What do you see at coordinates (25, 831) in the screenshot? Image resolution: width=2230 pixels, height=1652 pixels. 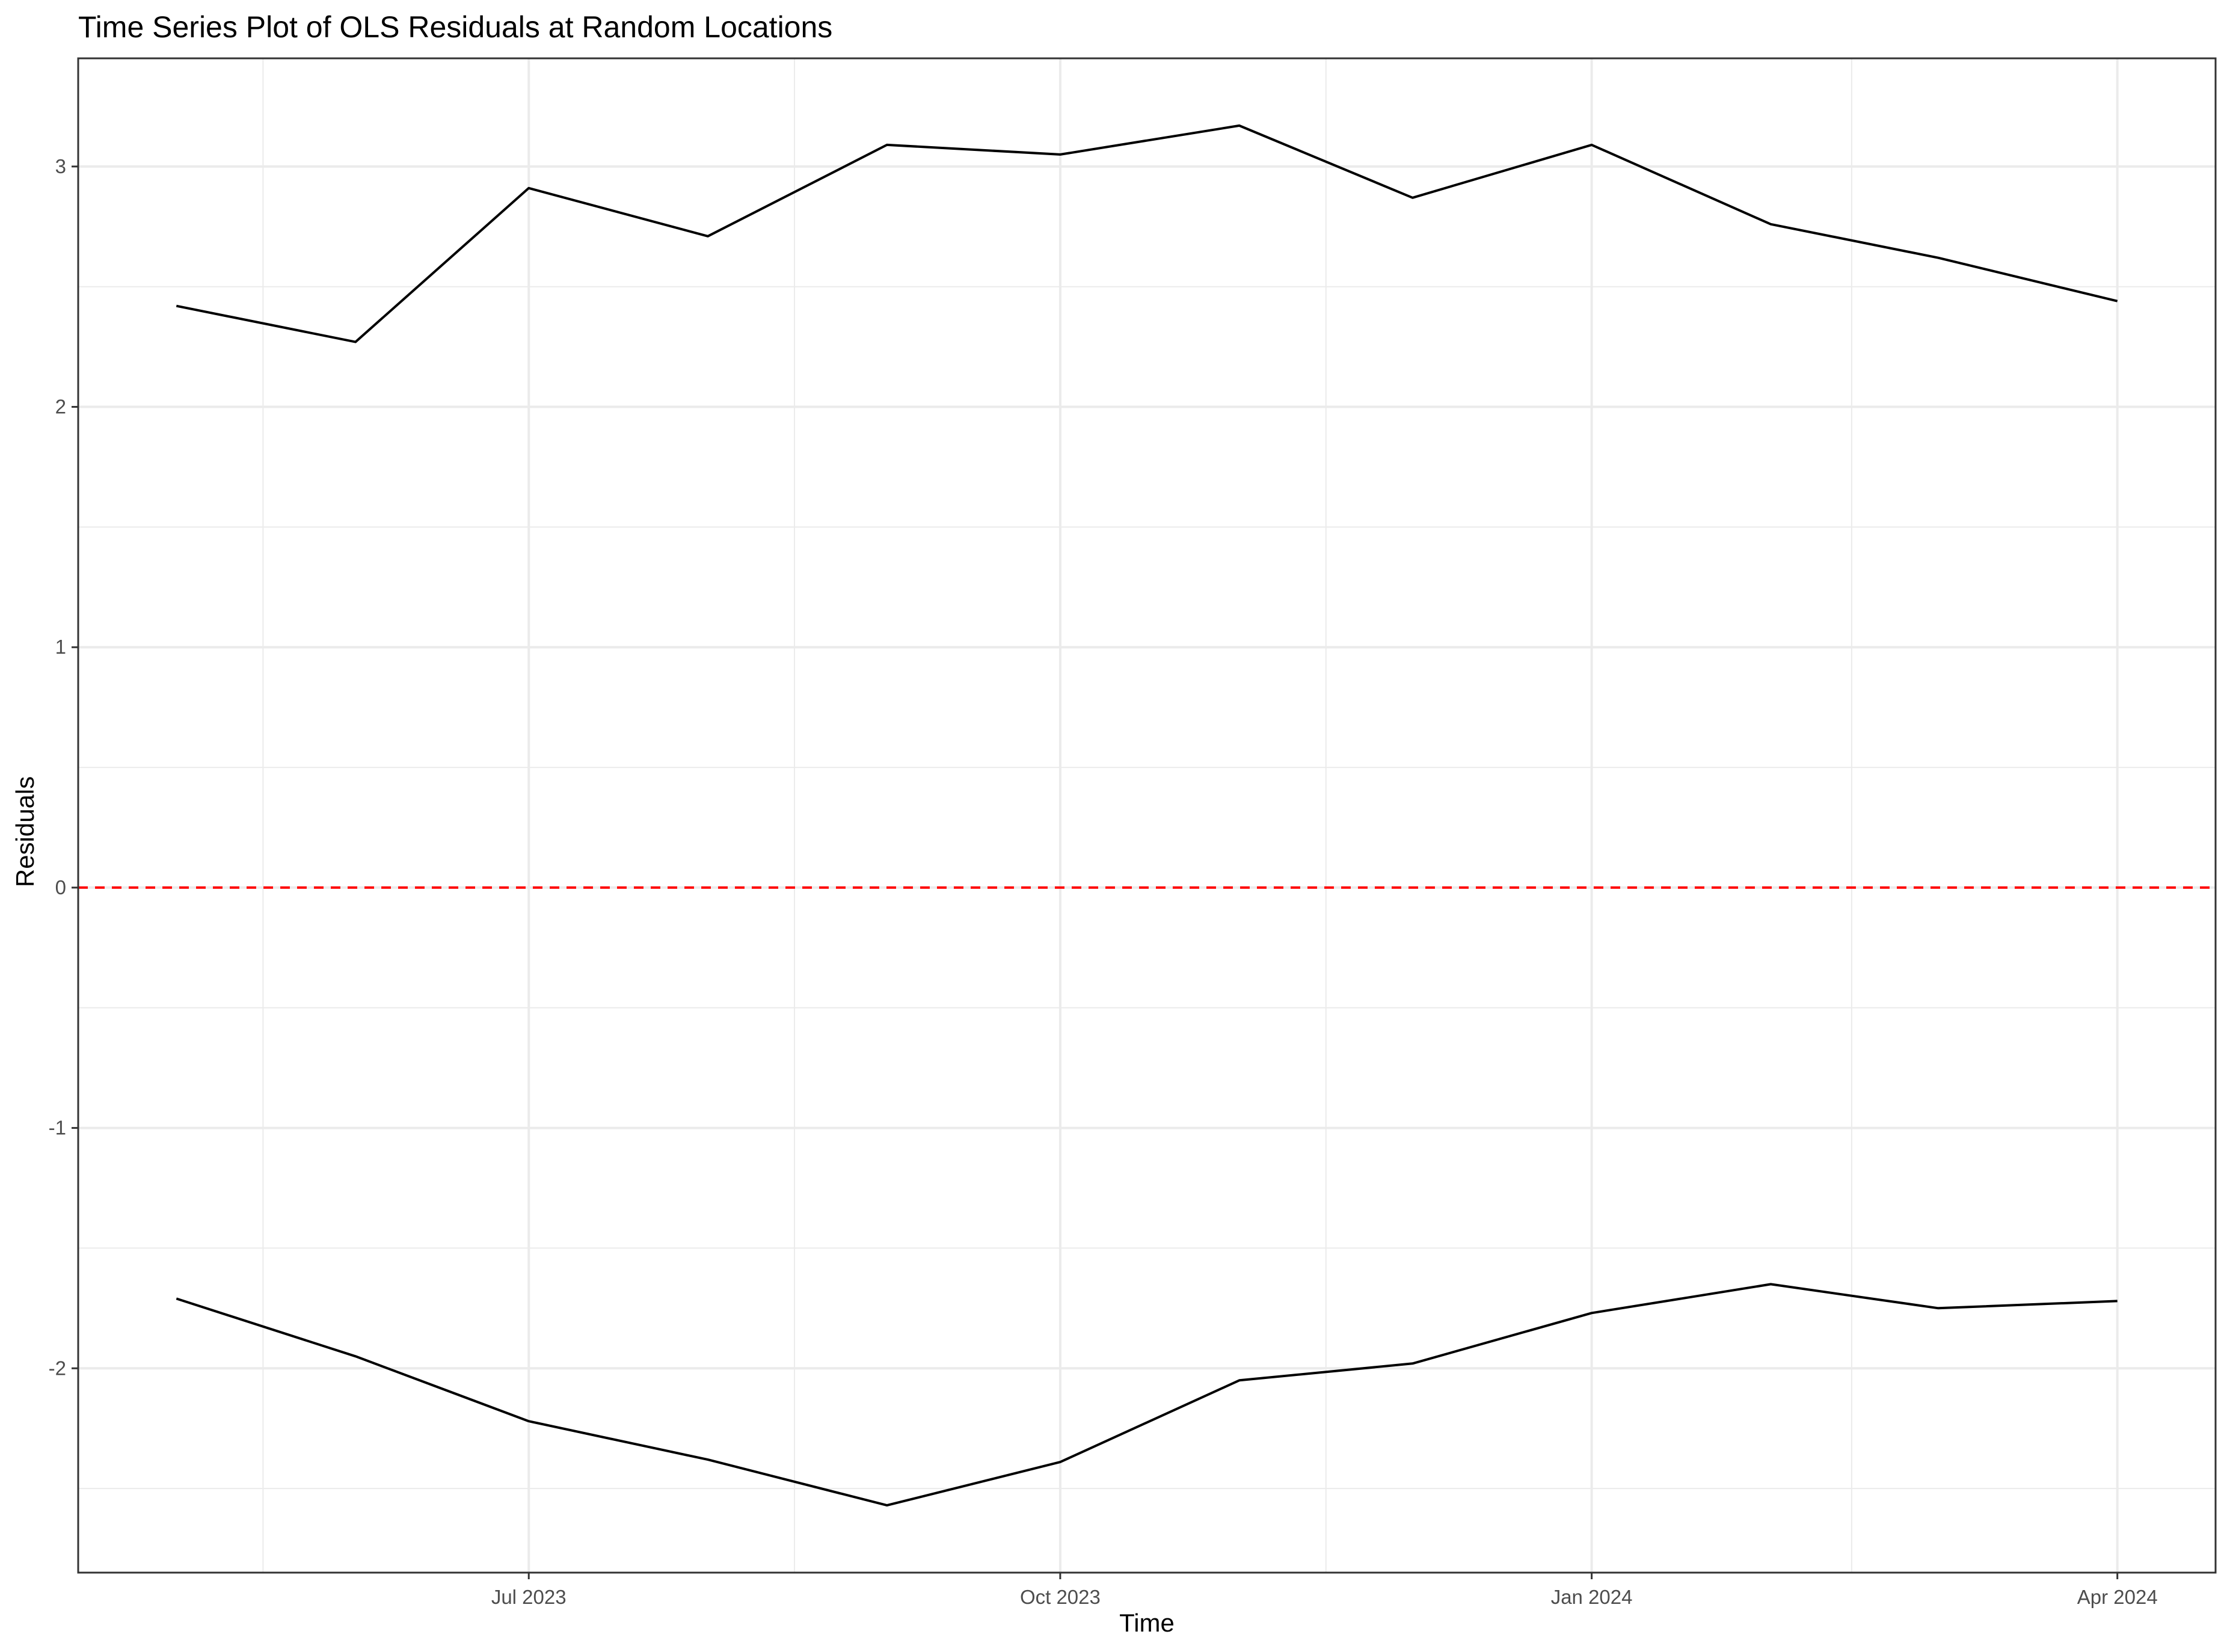 I see `y-axis-title: Residuals` at bounding box center [25, 831].